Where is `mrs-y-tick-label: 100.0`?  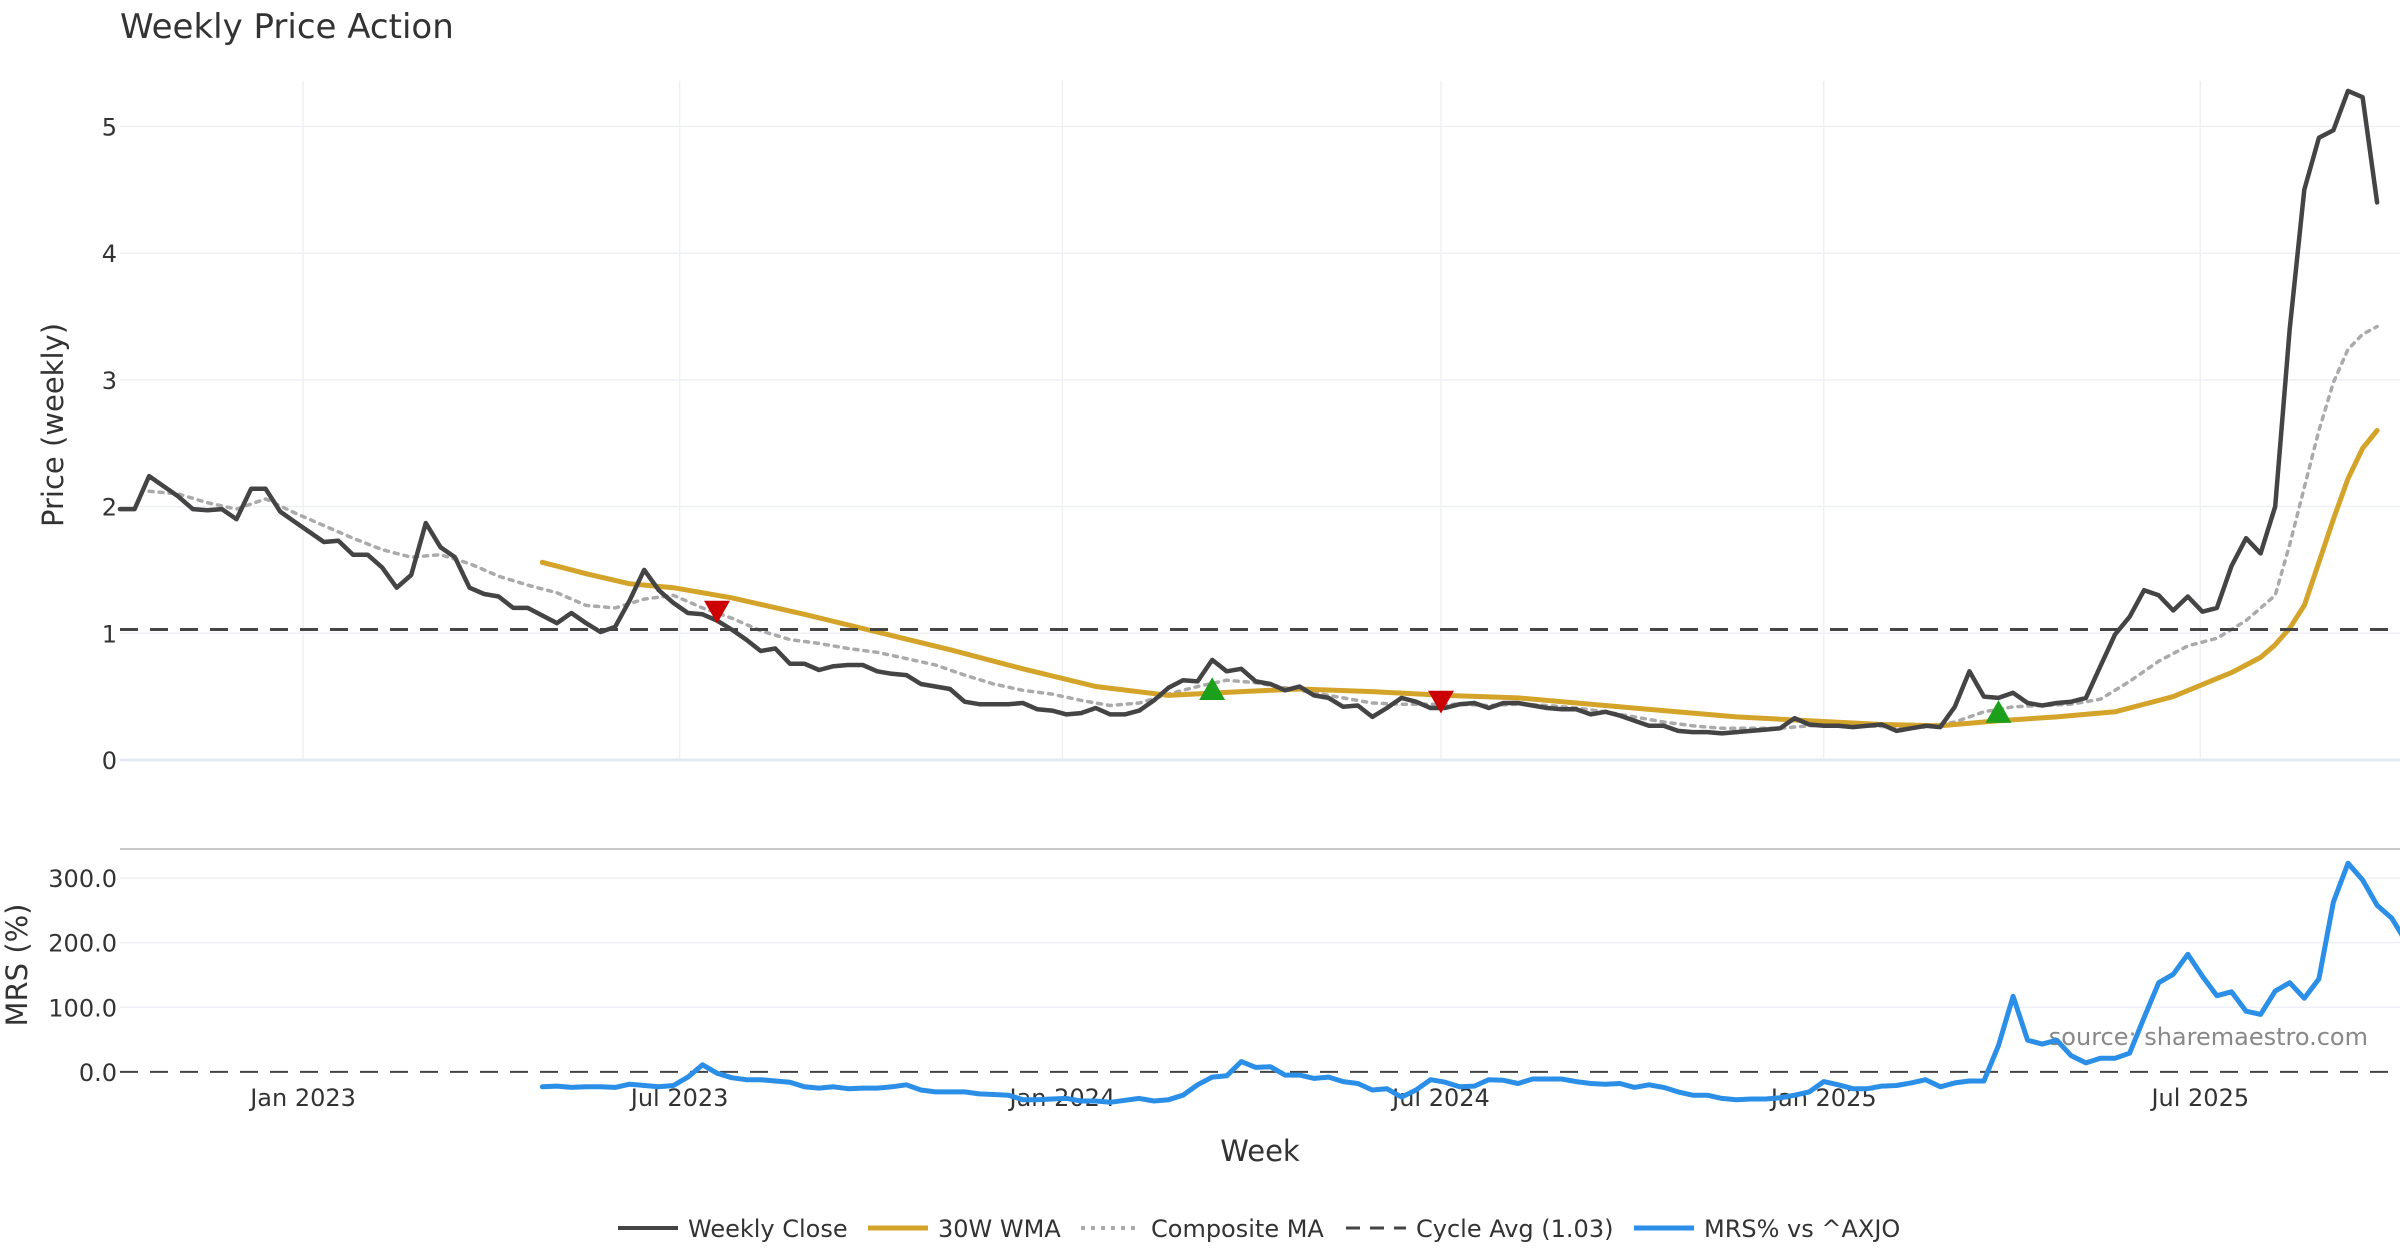
mrs-y-tick-label: 100.0 is located at coordinates (82, 1008).